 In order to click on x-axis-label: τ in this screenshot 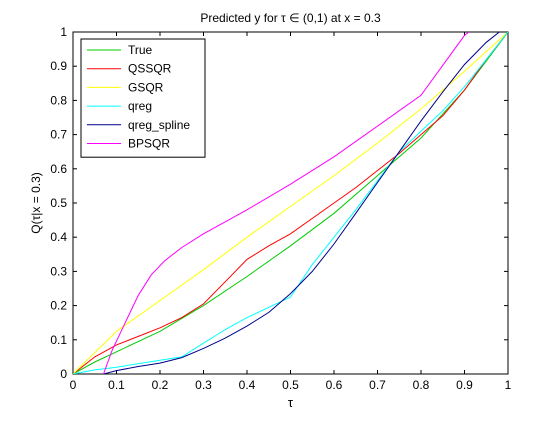, I will do `click(291, 402)`.